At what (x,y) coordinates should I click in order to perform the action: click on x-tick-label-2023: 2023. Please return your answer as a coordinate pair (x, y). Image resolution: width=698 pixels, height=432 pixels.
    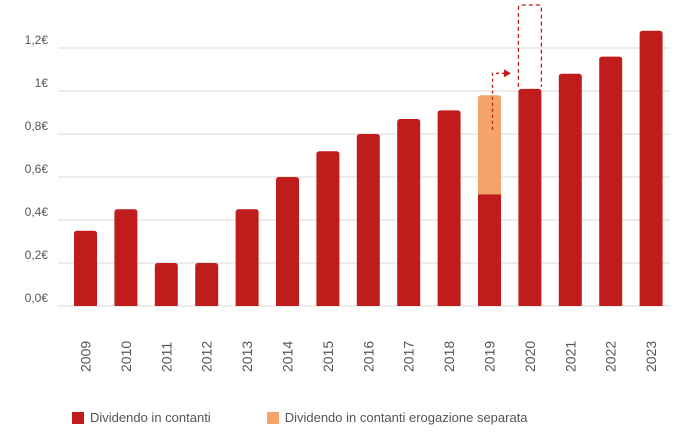
    Looking at the image, I should click on (651, 356).